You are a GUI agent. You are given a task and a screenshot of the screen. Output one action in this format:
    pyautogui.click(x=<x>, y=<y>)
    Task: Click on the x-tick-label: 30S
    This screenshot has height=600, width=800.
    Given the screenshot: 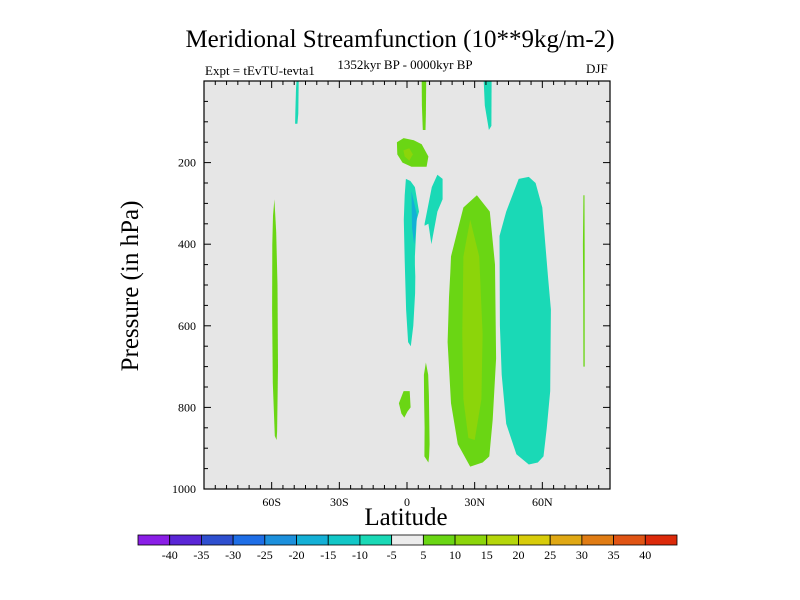 What is the action you would take?
    pyautogui.click(x=339, y=502)
    